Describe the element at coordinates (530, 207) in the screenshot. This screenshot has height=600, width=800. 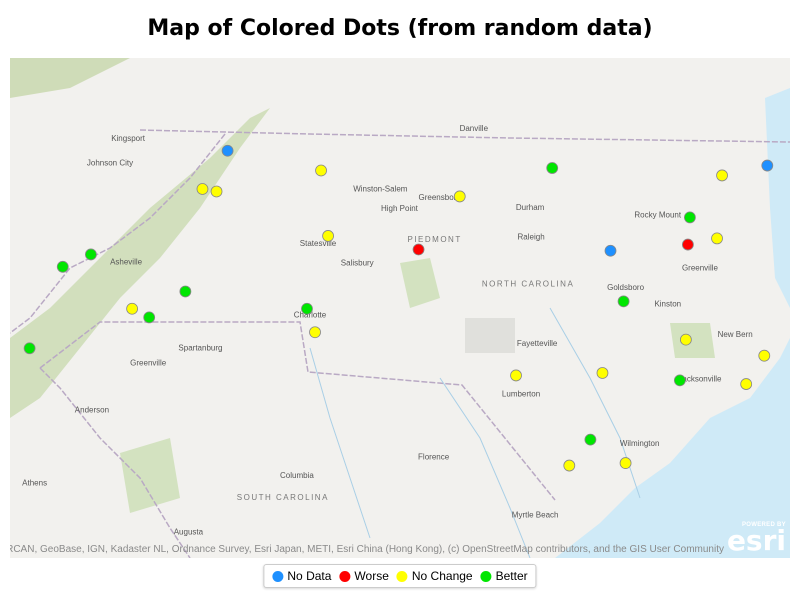
I see `place-label: Durham` at that location.